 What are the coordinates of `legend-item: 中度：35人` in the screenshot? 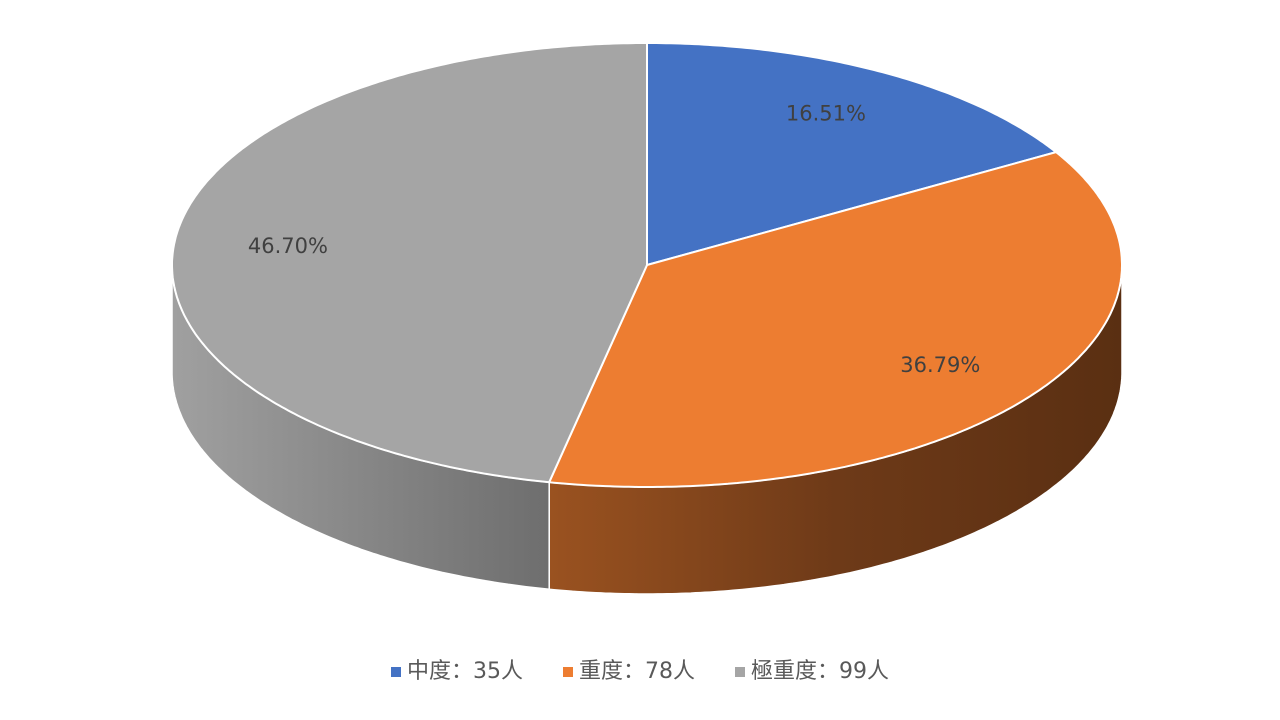 It's located at (457, 671).